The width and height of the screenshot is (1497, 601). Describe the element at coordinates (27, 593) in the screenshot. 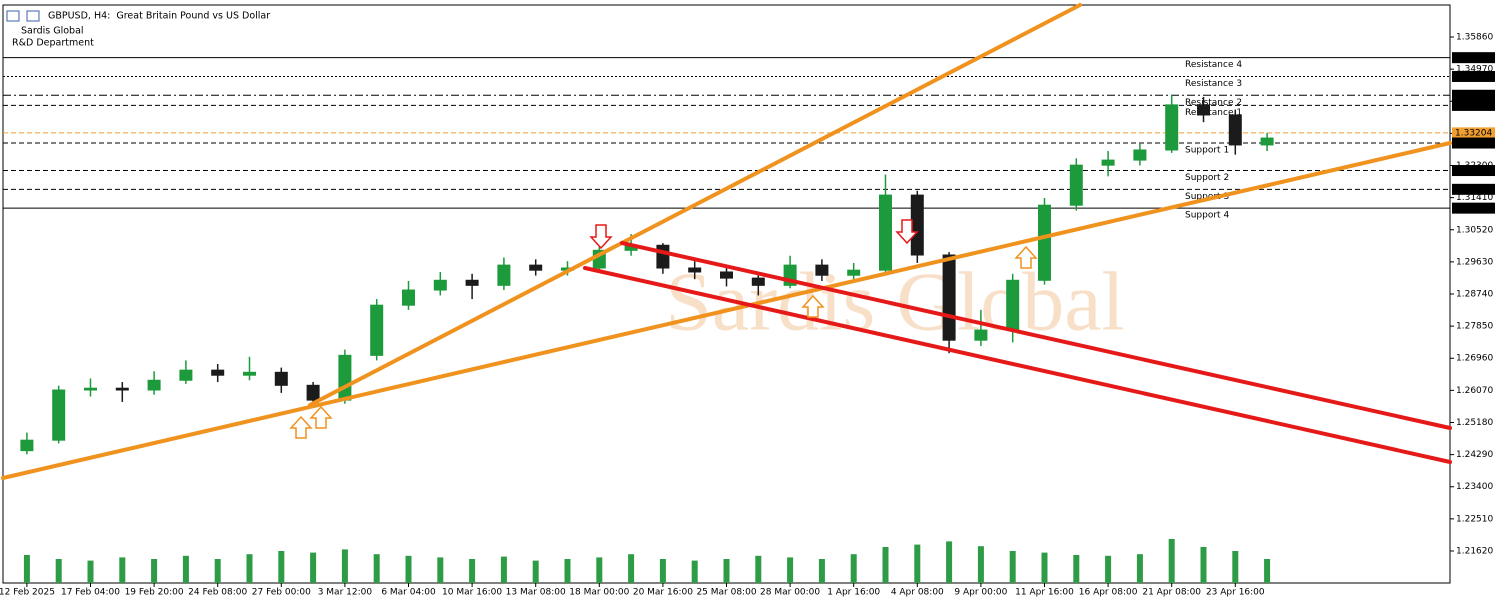

I see `x-tick-label: 12 Feb 2025` at that location.